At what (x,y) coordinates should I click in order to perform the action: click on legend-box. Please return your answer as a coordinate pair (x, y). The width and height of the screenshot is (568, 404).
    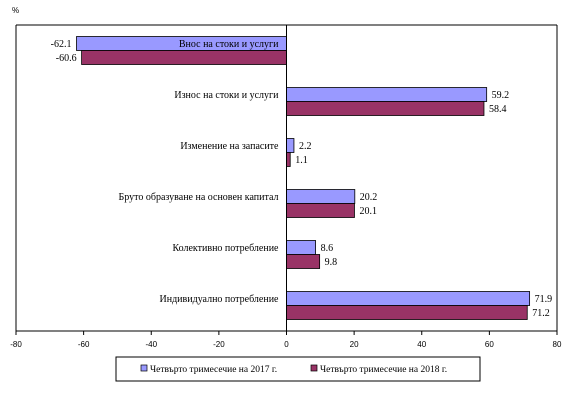
    Looking at the image, I should click on (298, 369).